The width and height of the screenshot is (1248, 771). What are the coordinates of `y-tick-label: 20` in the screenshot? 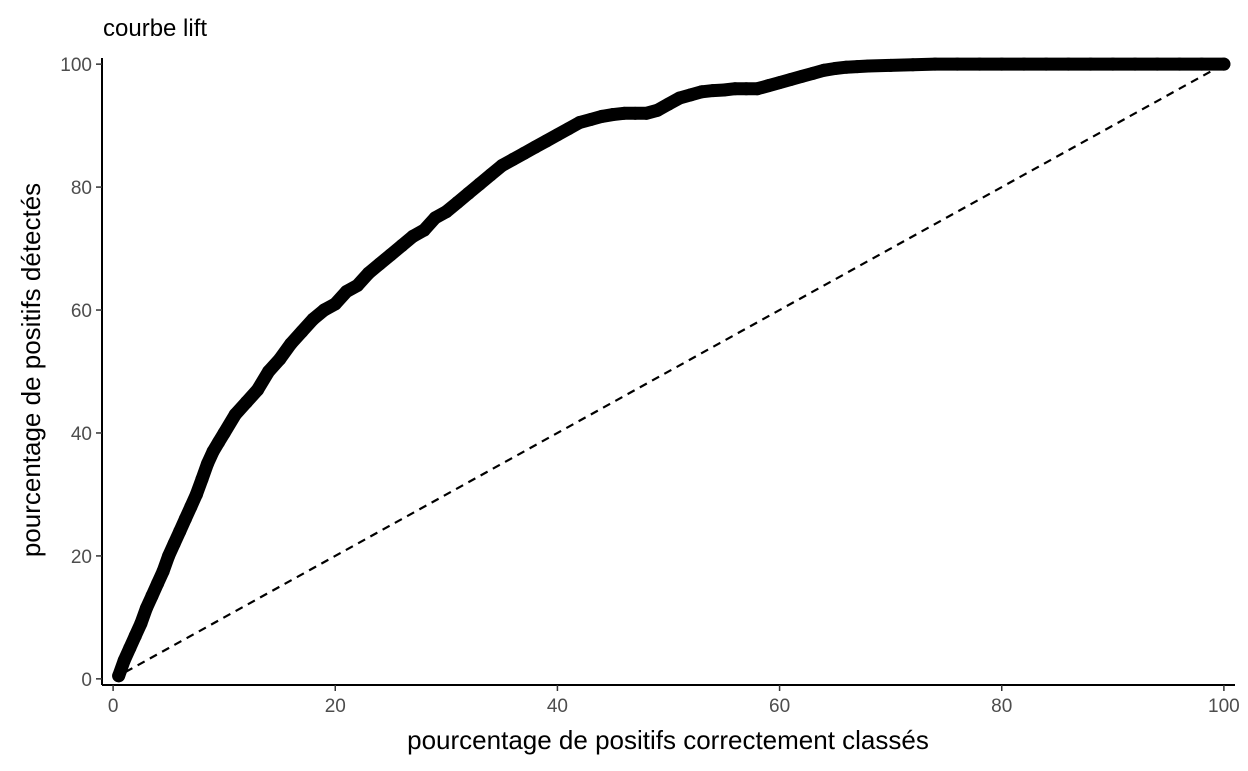 It's located at (81, 557).